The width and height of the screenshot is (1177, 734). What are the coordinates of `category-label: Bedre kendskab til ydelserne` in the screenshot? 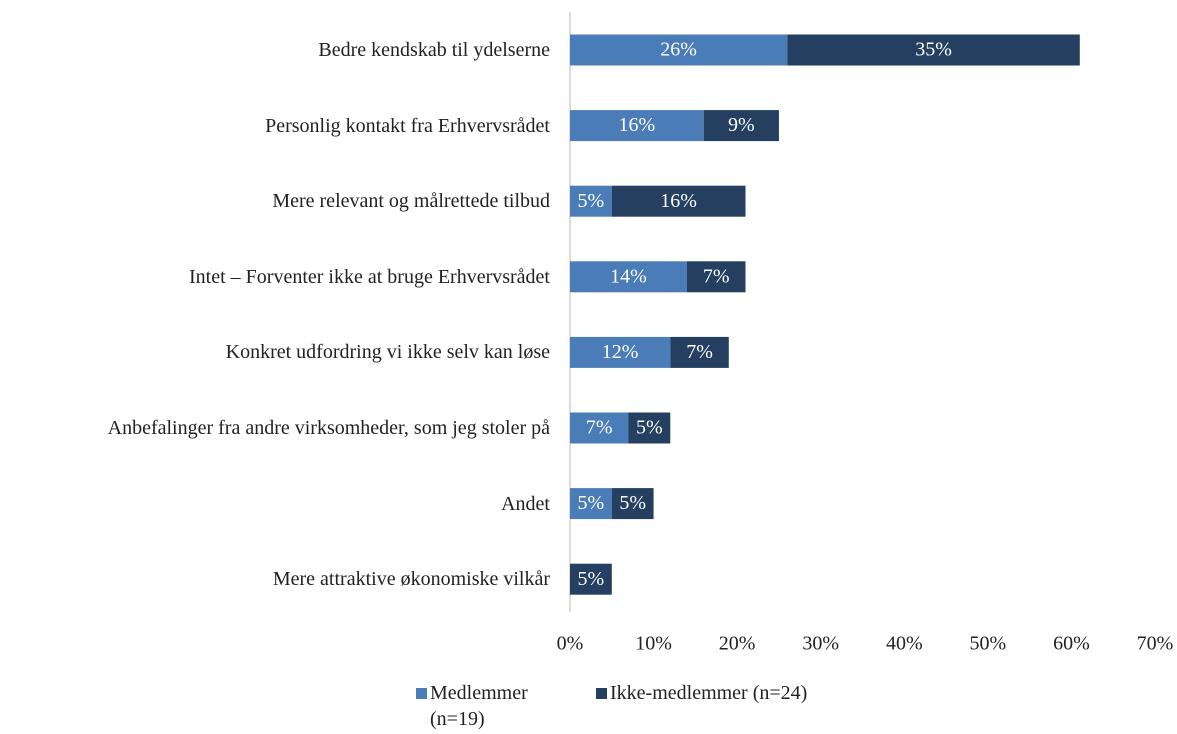 It's located at (434, 50).